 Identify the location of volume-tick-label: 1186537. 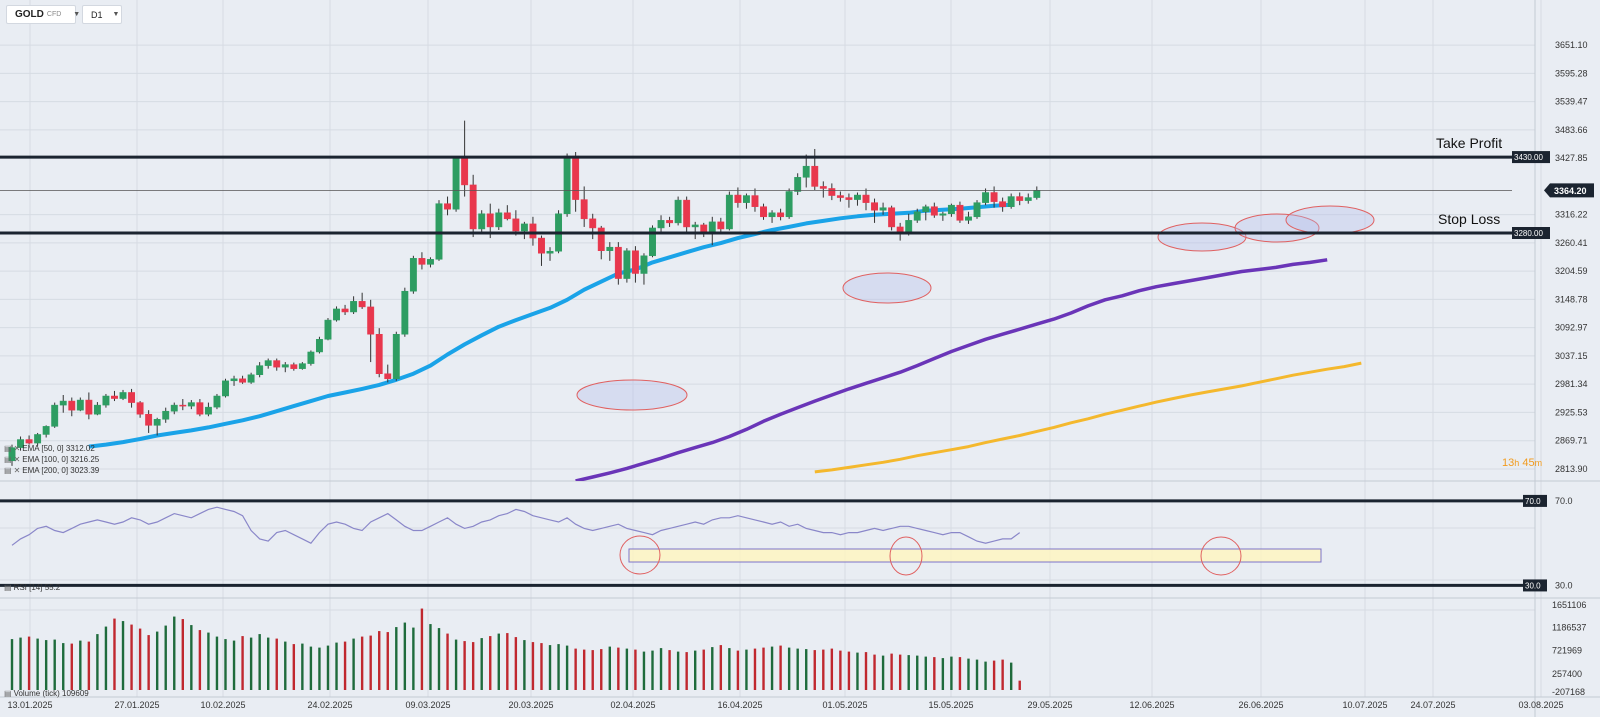
(1569, 627).